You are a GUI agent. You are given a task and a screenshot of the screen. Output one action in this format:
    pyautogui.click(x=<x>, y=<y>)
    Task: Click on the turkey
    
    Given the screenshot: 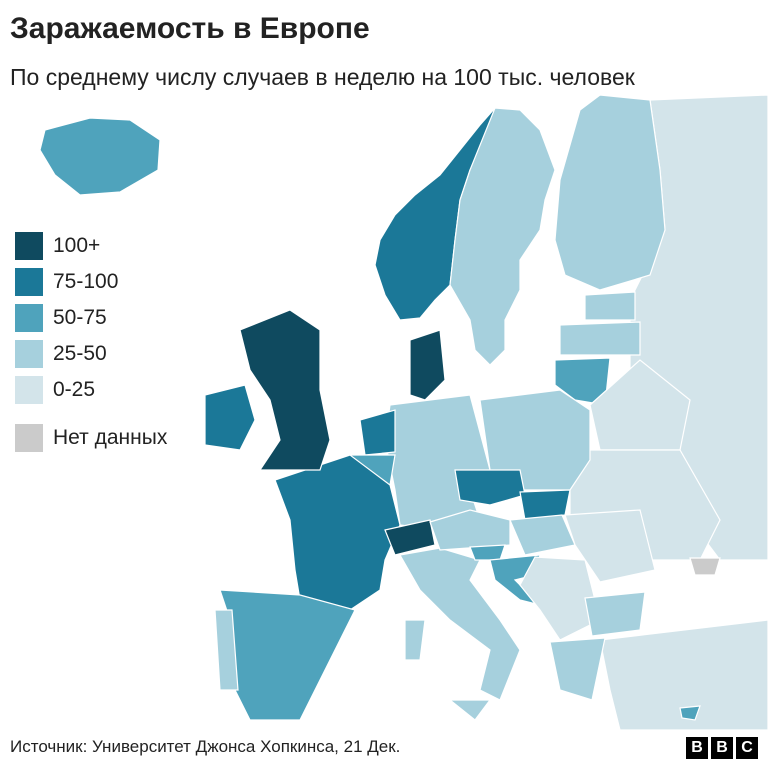 What is the action you would take?
    pyautogui.click(x=683, y=674)
    